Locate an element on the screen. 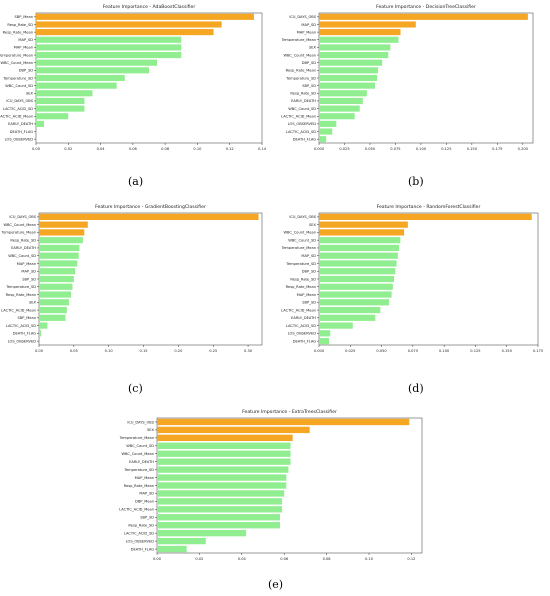 The image size is (550, 596). x-tick-label: 0.075 is located at coordinates (413, 351).